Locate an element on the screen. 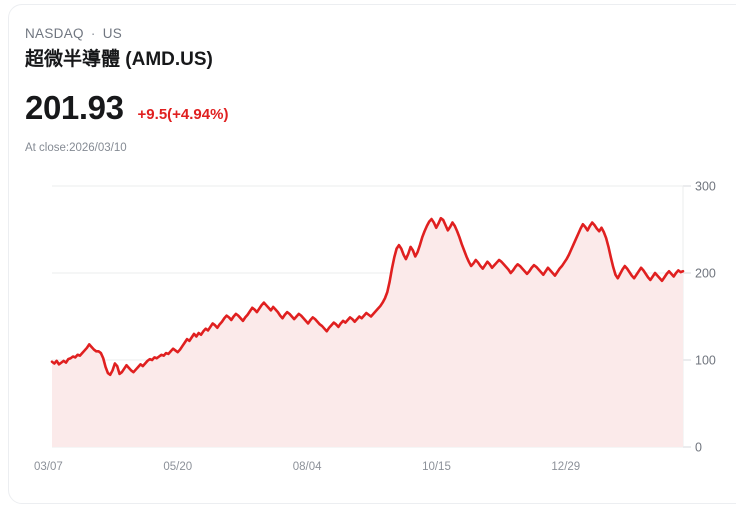 The height and width of the screenshot is (513, 736). price-row: 201.93 +9.5(+4.94%) is located at coordinates (325, 108).